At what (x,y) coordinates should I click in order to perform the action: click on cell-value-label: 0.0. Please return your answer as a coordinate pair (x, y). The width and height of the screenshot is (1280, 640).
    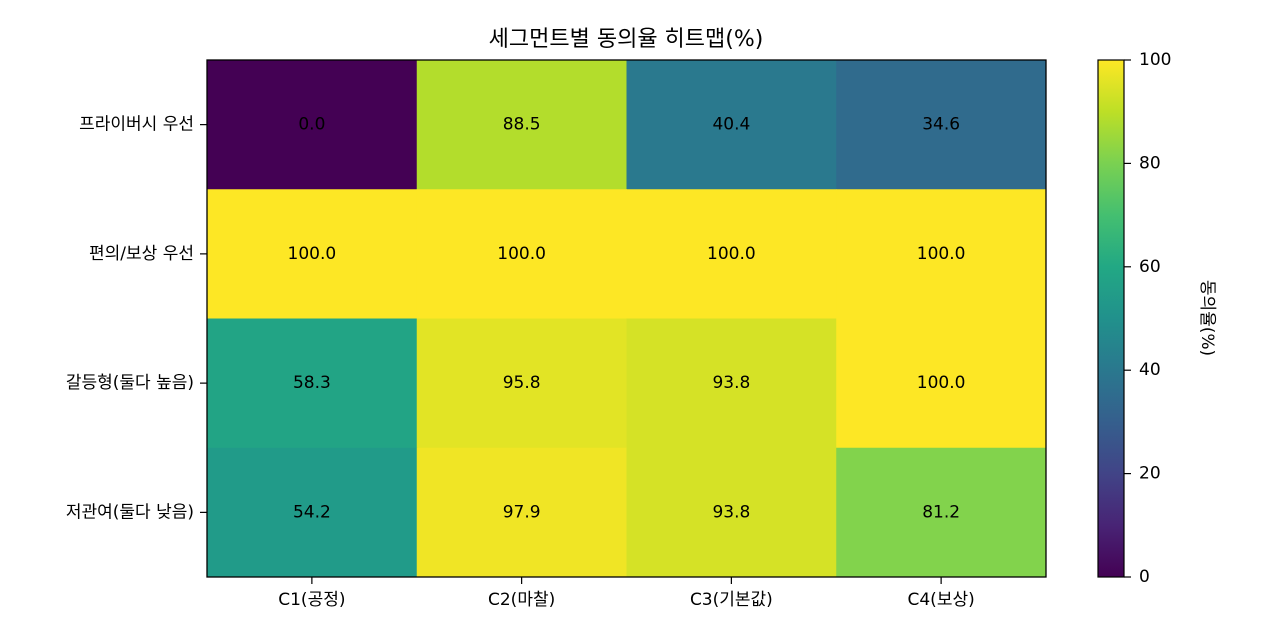
    Looking at the image, I should click on (311, 125).